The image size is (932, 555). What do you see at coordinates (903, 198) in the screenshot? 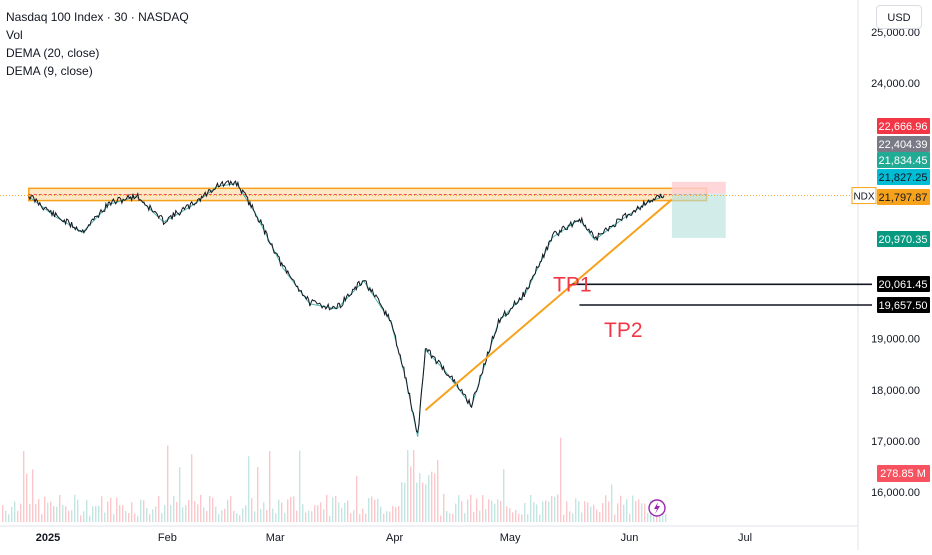
I see `price-label: 21,797.87` at bounding box center [903, 198].